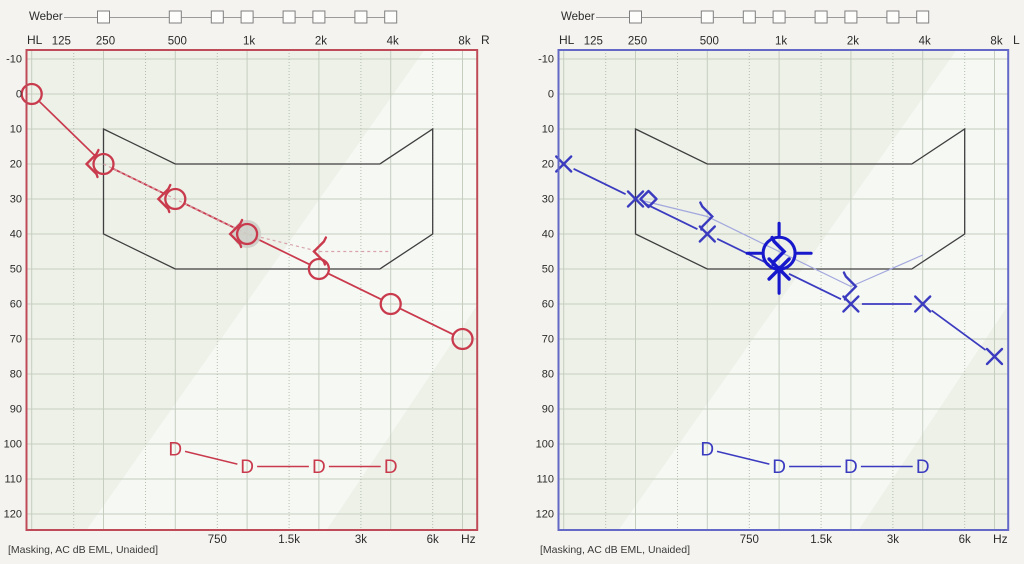  What do you see at coordinates (16, 130) in the screenshot?
I see `y-tick-10: 10` at bounding box center [16, 130].